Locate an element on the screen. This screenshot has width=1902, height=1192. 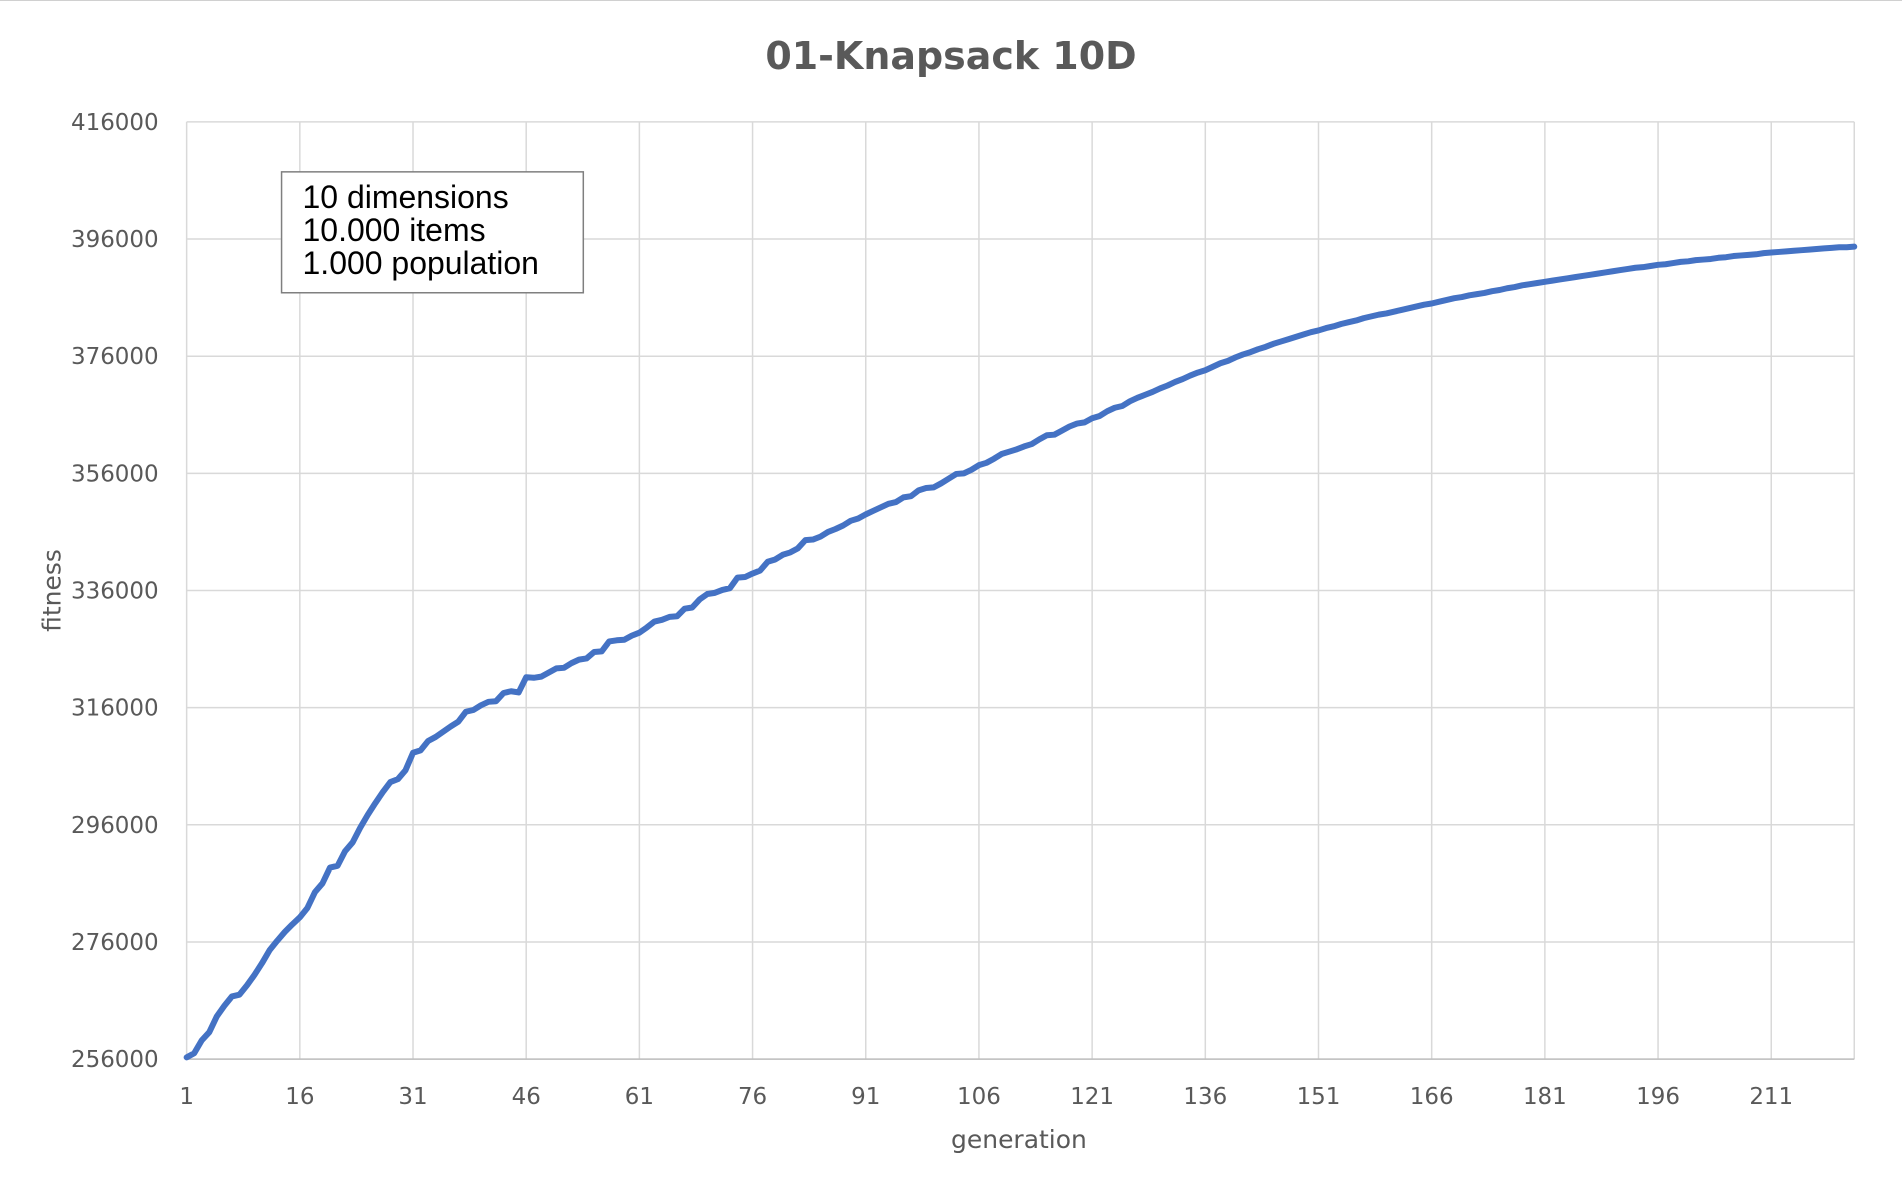
x-tick-label: 211 is located at coordinates (1771, 1097).